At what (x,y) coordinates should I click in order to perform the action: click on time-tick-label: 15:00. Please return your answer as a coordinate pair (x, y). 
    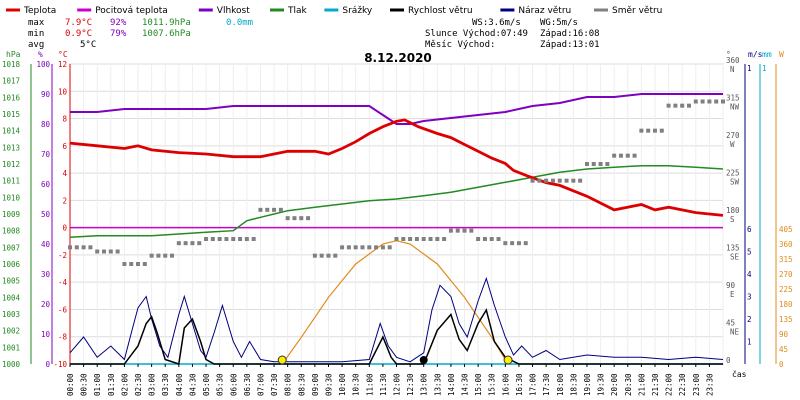
    Looking at the image, I should click on (478, 384).